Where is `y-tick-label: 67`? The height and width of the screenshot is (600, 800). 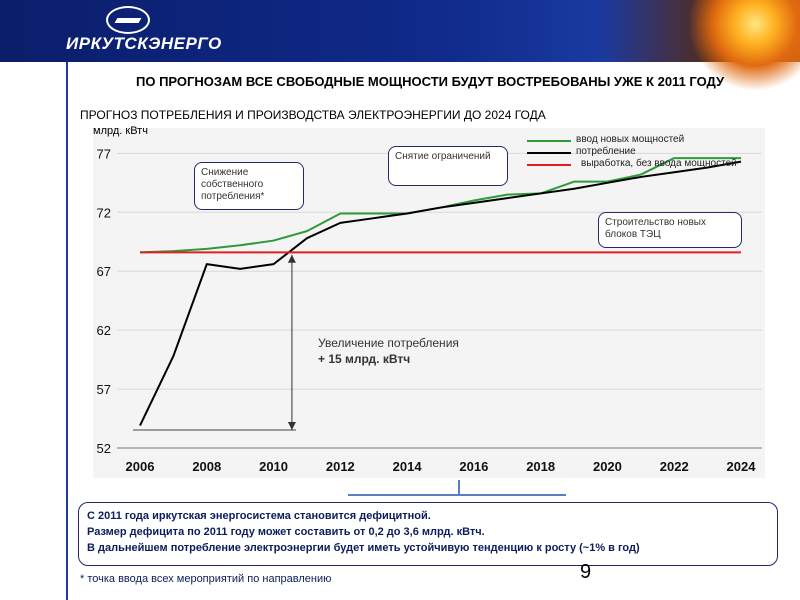
y-tick-label: 67 is located at coordinates (104, 271).